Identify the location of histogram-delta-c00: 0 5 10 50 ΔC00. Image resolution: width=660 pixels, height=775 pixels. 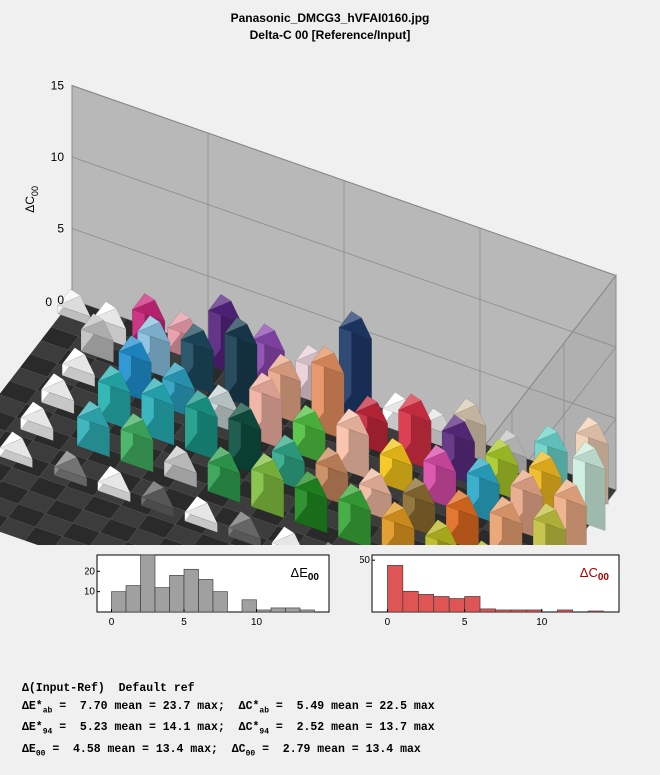
(490, 591).